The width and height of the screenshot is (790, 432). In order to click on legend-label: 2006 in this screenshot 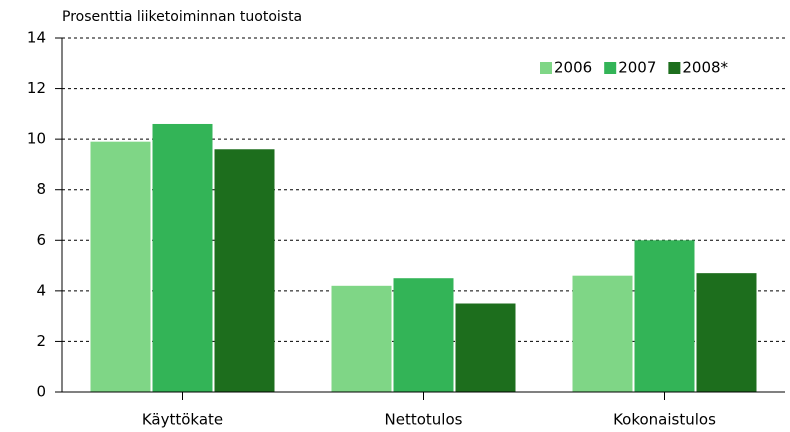, I will do `click(573, 68)`.